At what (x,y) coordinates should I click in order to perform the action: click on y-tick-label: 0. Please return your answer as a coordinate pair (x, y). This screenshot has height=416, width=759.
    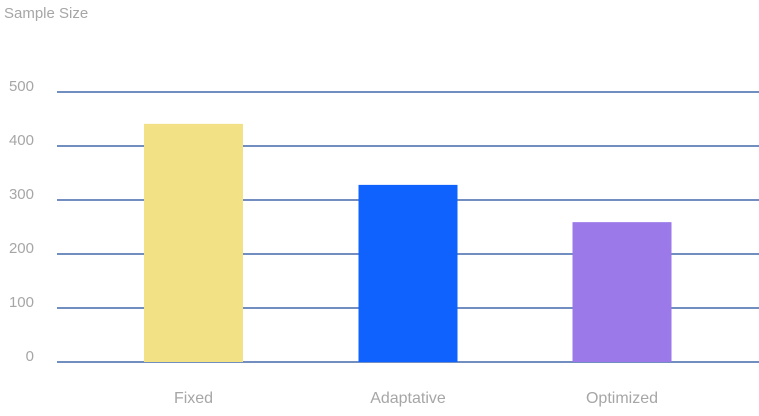
    Looking at the image, I should click on (30, 356).